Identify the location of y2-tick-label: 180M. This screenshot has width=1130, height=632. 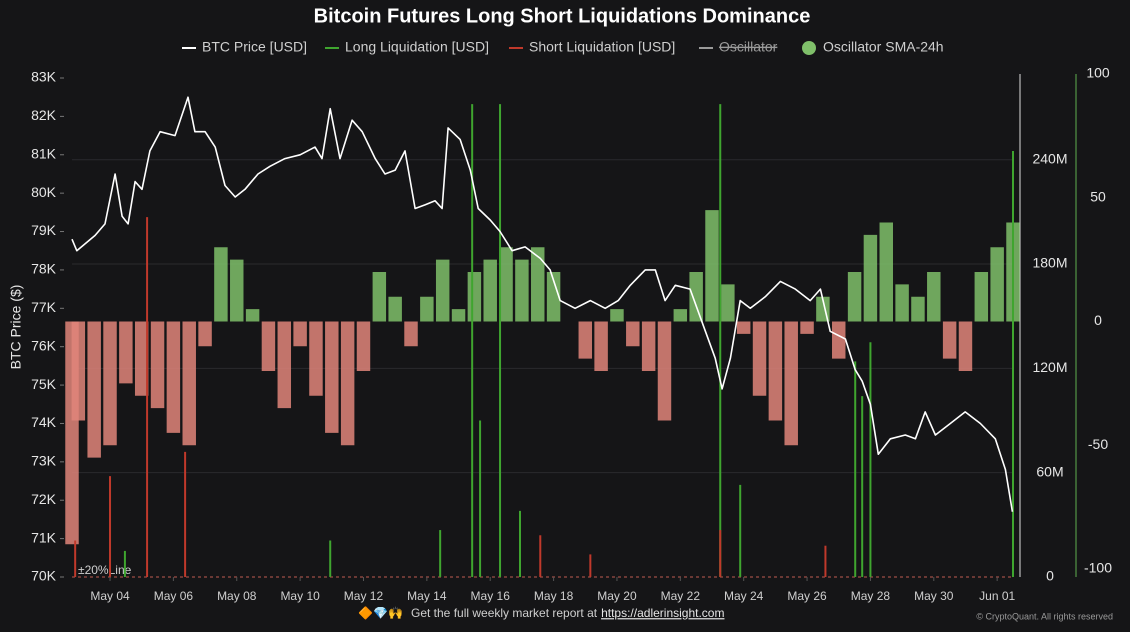
(1049, 263).